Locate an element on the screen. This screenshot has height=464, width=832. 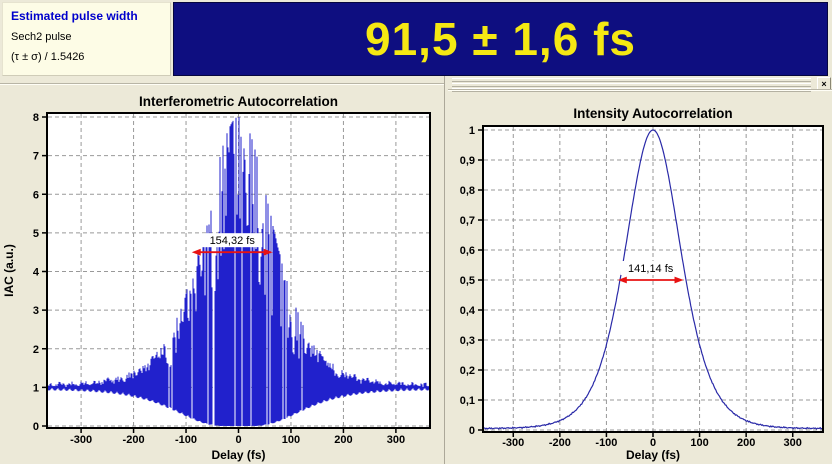
pulse-shape-label: Sech2 pulse is located at coordinates (41, 37).